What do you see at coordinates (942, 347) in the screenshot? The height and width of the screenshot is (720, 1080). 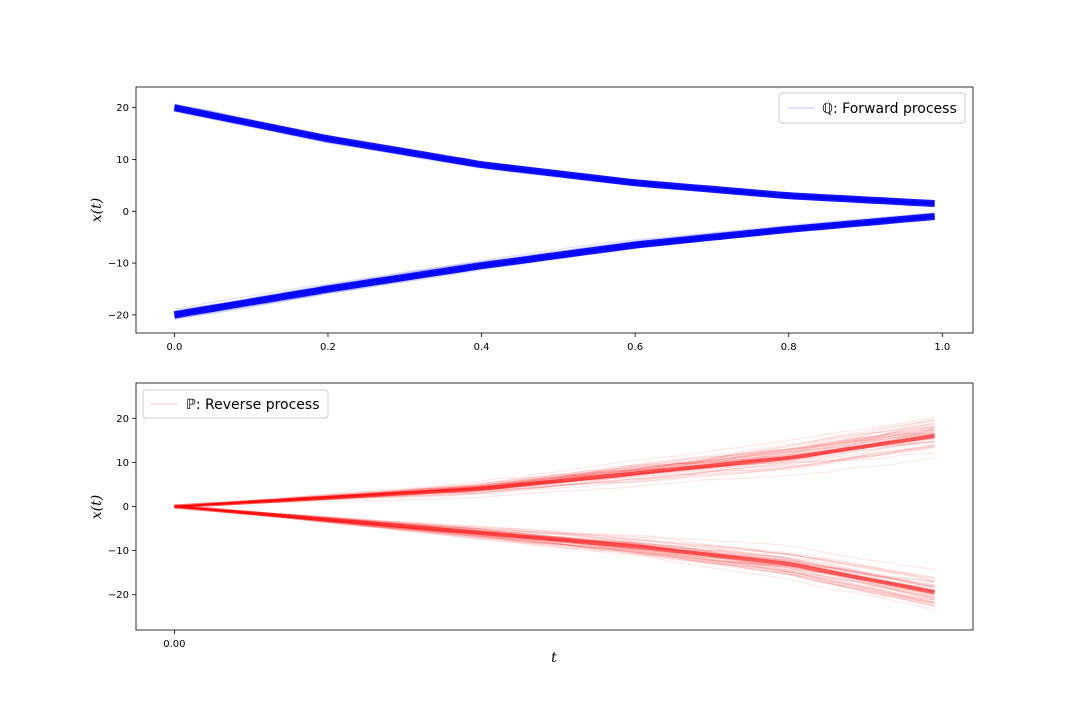 I see `x-tick-label: 1.0` at bounding box center [942, 347].